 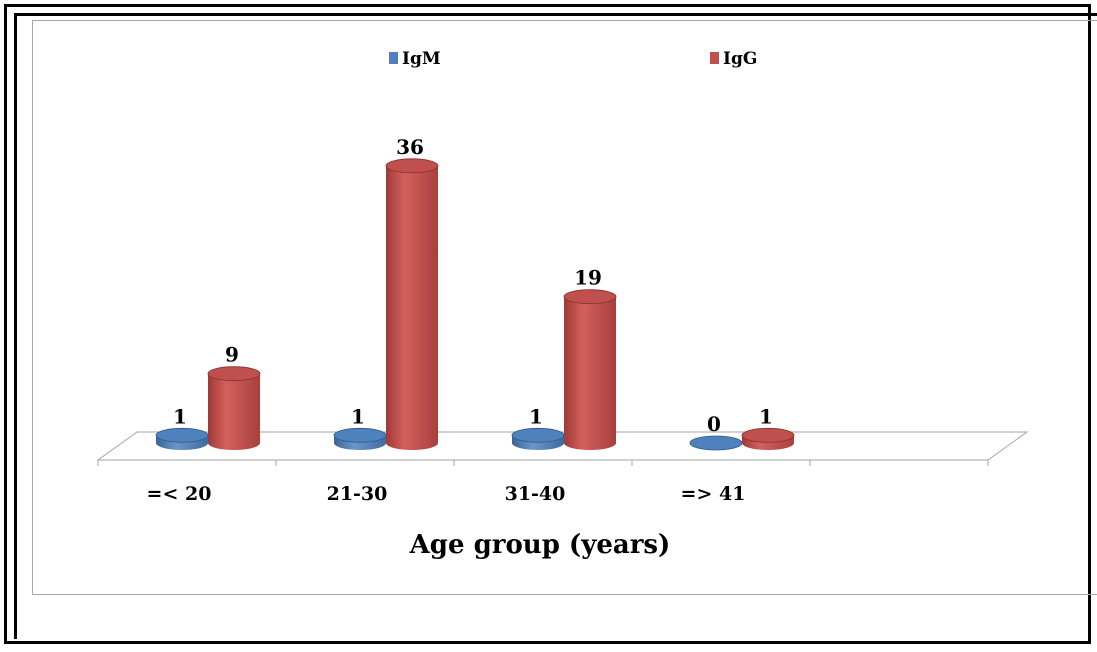 I want to click on data-label-igg: 36, so click(x=410, y=147).